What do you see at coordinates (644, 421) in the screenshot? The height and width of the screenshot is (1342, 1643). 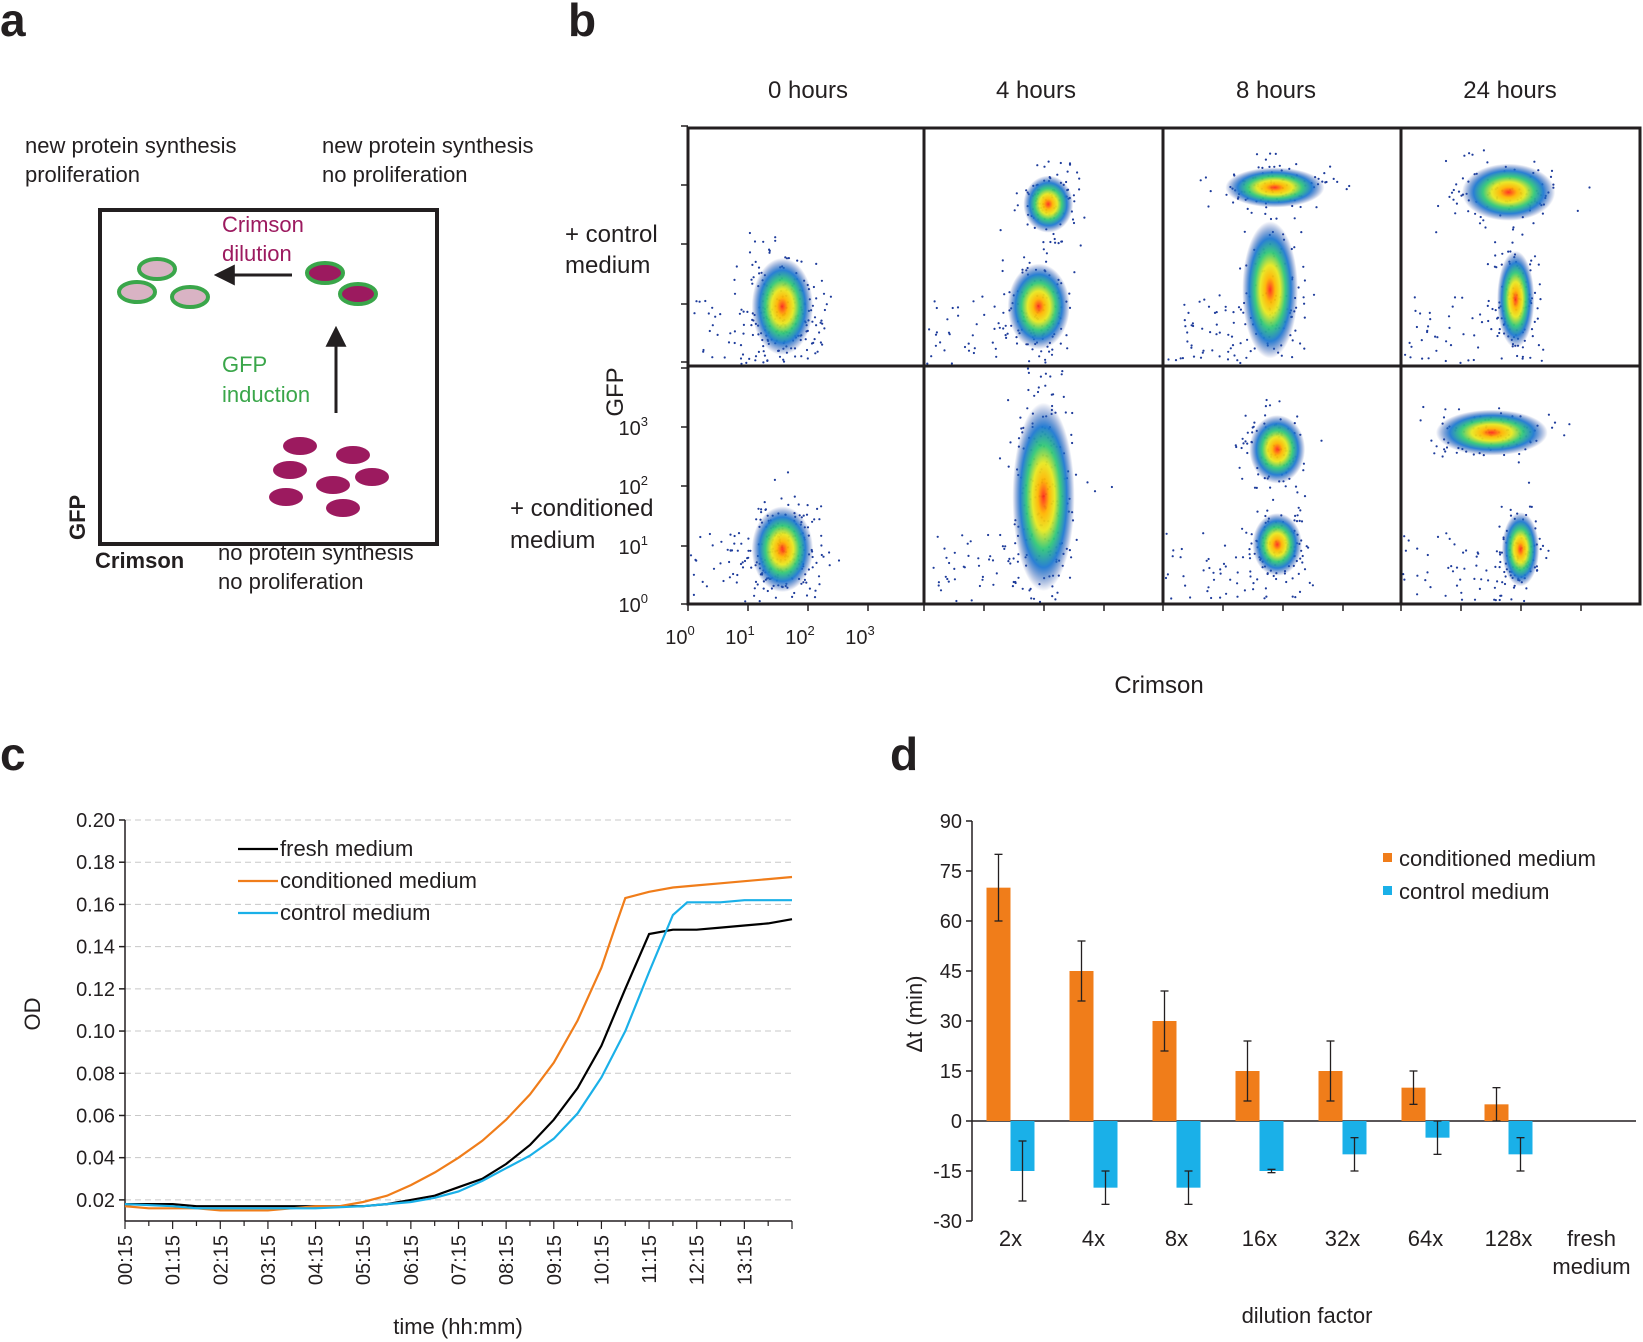 I see `y-tick-exponent: 3` at bounding box center [644, 421].